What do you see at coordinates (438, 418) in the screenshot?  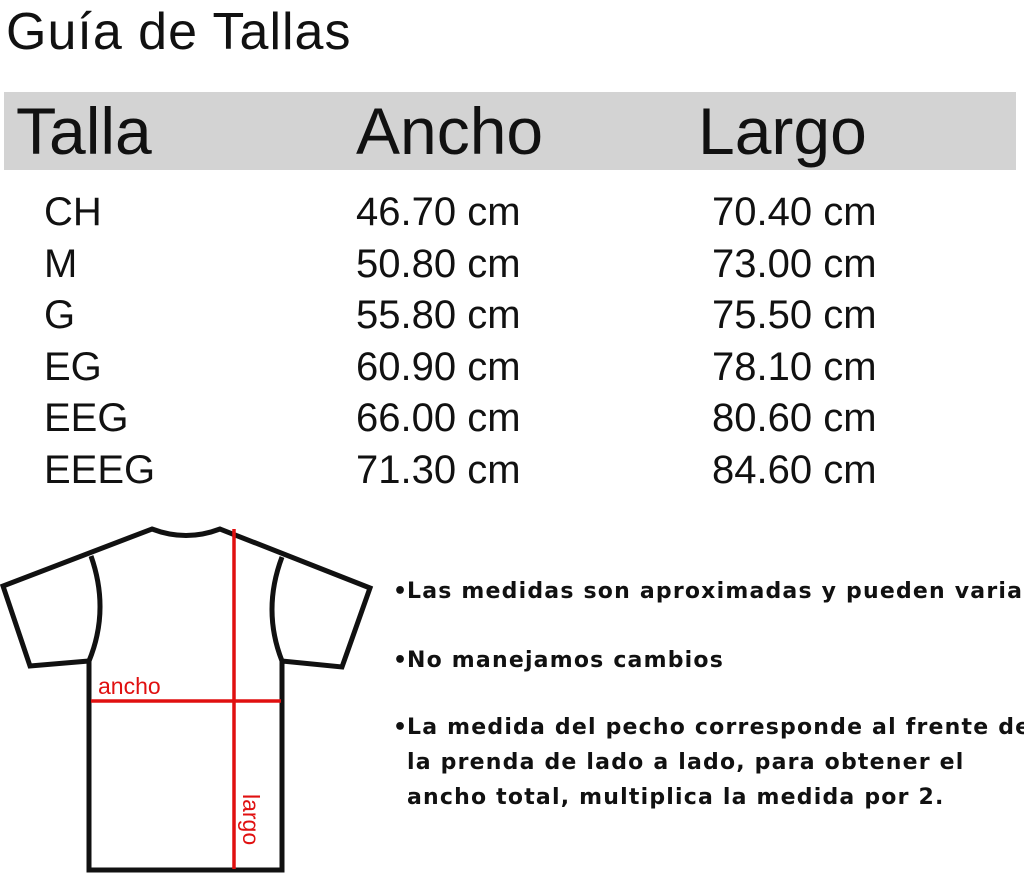 I see `ancho-cell: 66.00 cm` at bounding box center [438, 418].